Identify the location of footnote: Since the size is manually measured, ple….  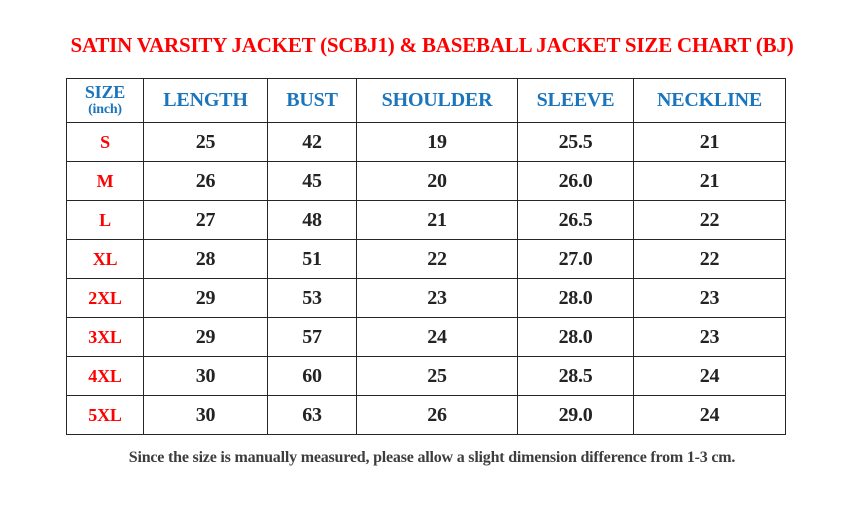
(432, 457).